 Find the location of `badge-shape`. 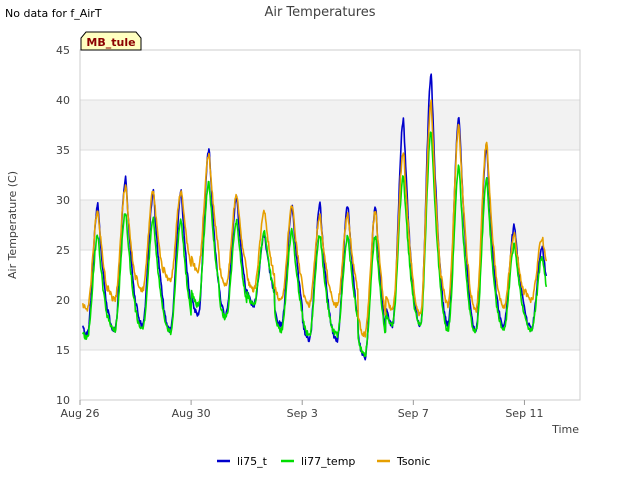

badge-shape is located at coordinates (111, 41).